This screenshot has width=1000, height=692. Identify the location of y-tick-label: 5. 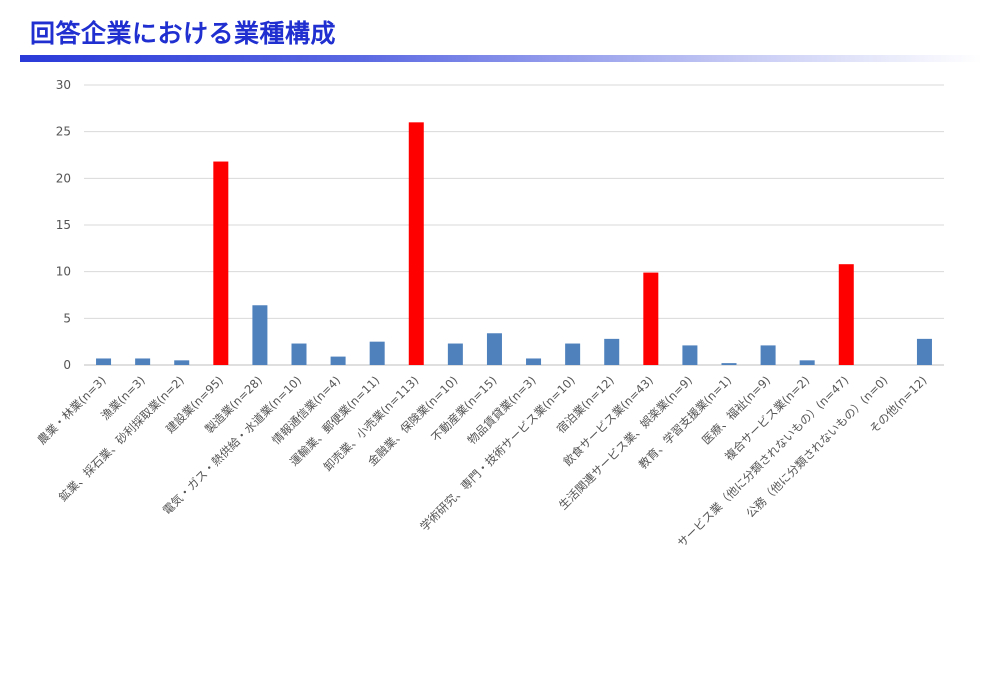
(67, 318).